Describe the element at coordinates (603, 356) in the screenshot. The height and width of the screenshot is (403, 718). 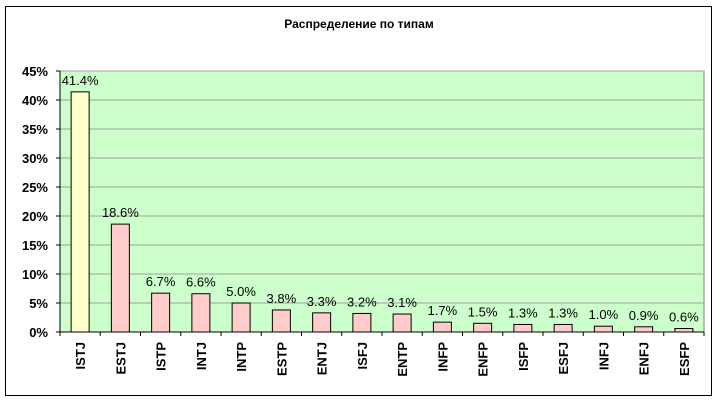
I see `x-tick-label: INFJ` at that location.